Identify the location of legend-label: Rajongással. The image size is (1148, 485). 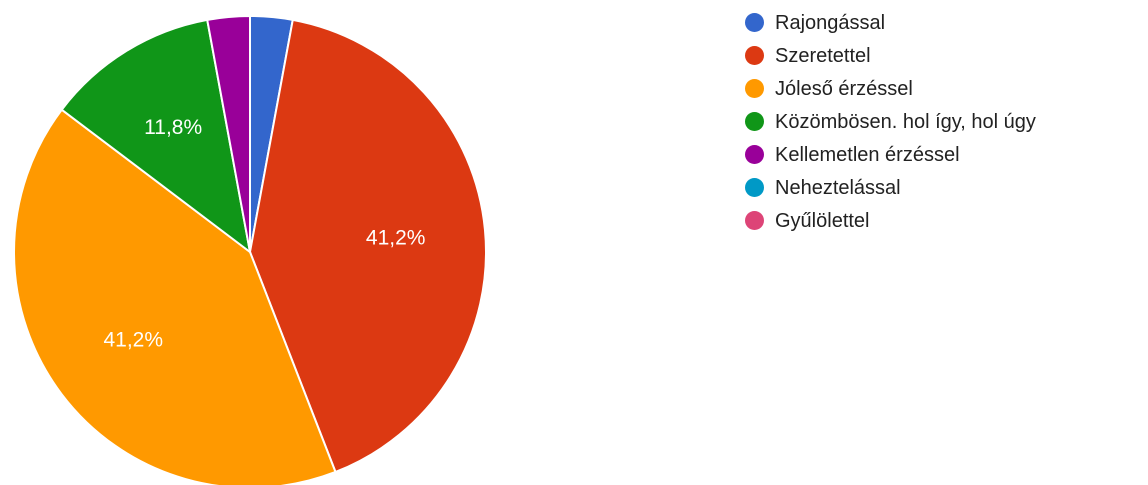
(830, 22).